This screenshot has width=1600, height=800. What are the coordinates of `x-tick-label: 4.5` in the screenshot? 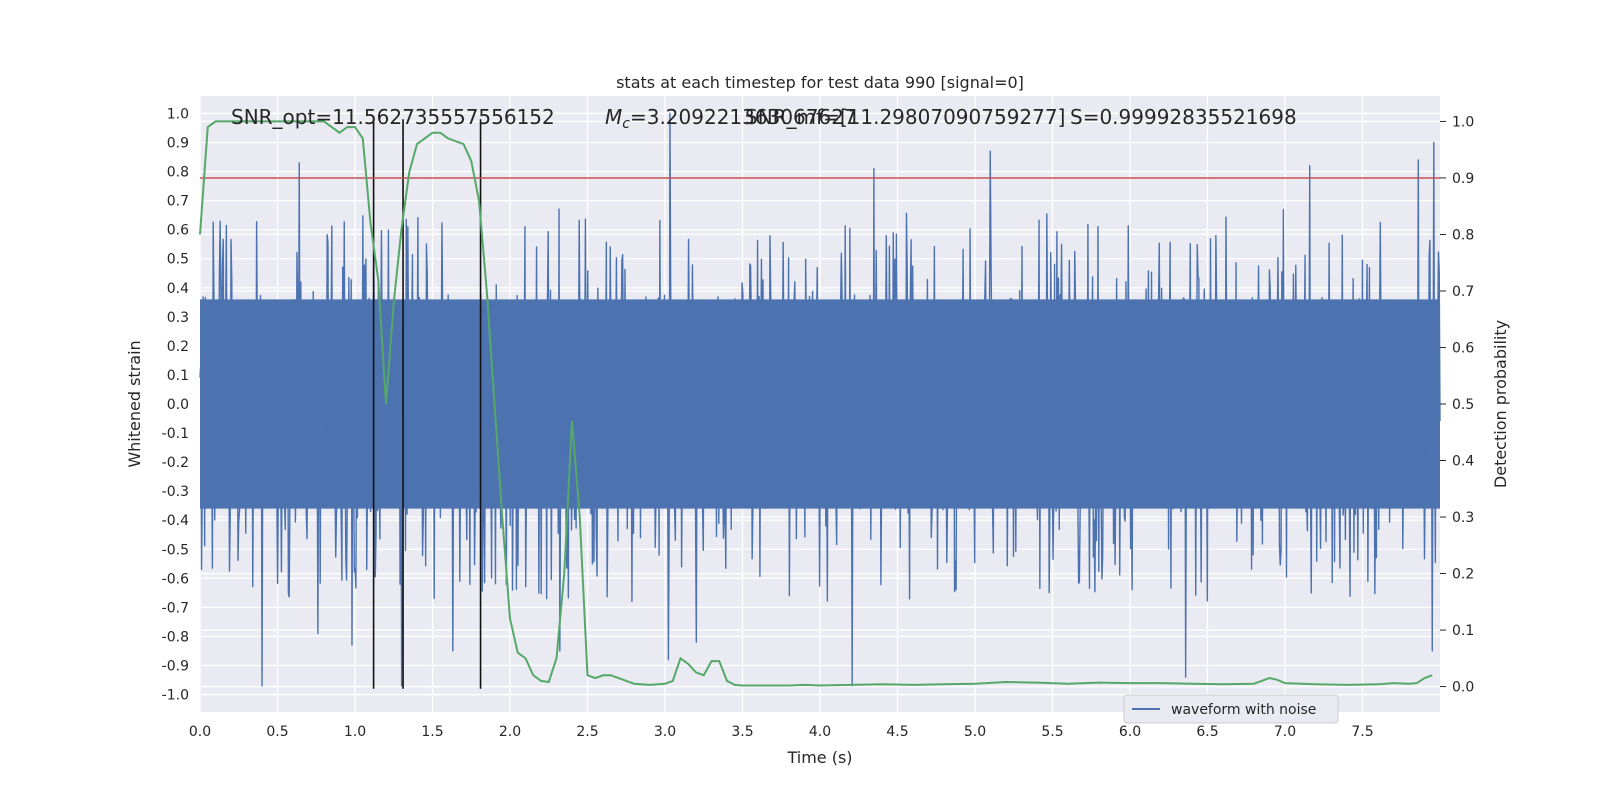 It's located at (897, 732).